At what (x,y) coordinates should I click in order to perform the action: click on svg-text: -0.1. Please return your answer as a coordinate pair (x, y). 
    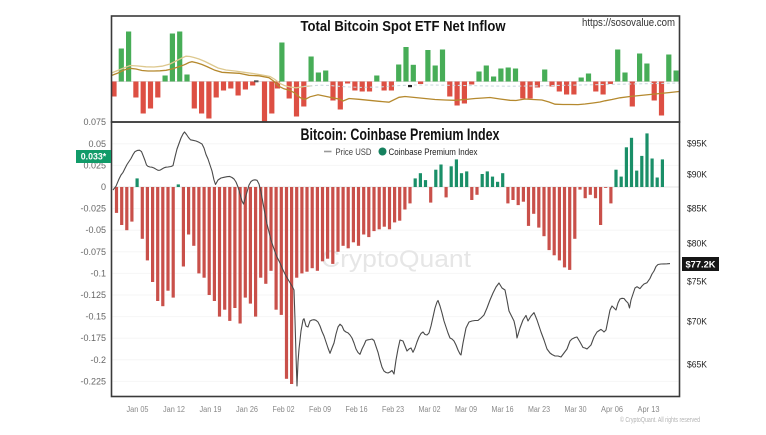
    Looking at the image, I should click on (98, 273).